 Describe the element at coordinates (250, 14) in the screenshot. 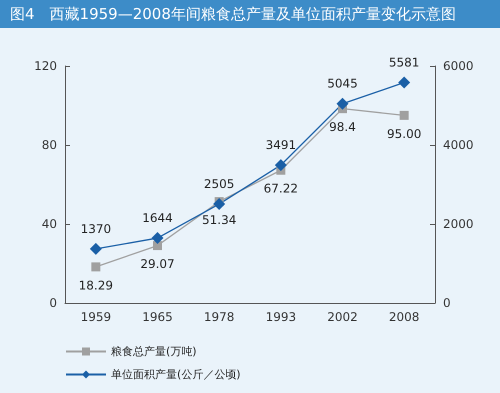

I see `chart-title: 图4 西藏1959—2008年间粮食总产量及单位面积产量变化示意图` at that location.